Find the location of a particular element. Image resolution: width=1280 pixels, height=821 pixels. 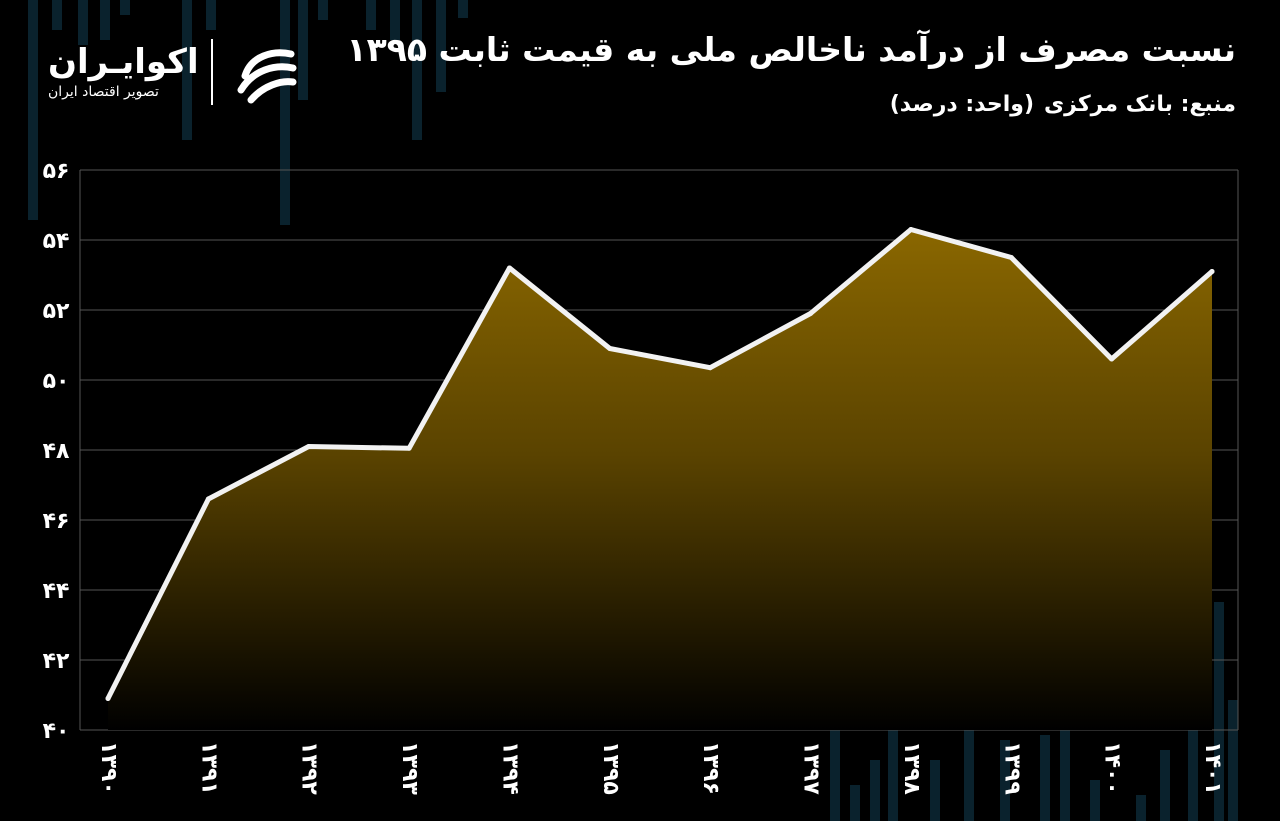

x-tick-label: ۱۴۰۰ is located at coordinates (1112, 768).